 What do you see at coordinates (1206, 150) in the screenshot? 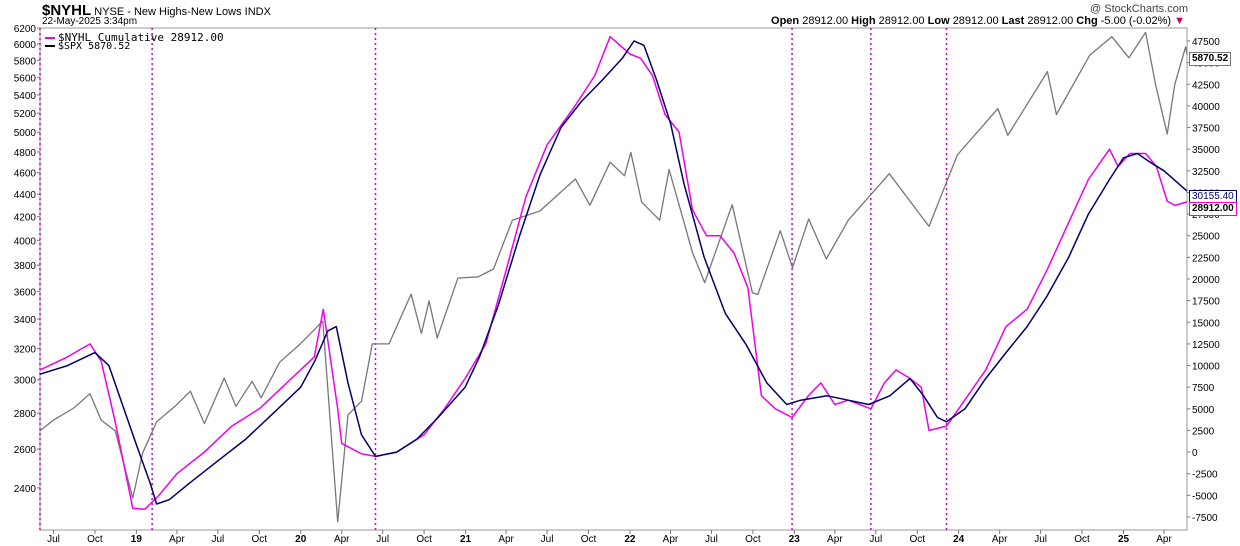
I see `right-axis-tick-label: 35000` at bounding box center [1206, 150].